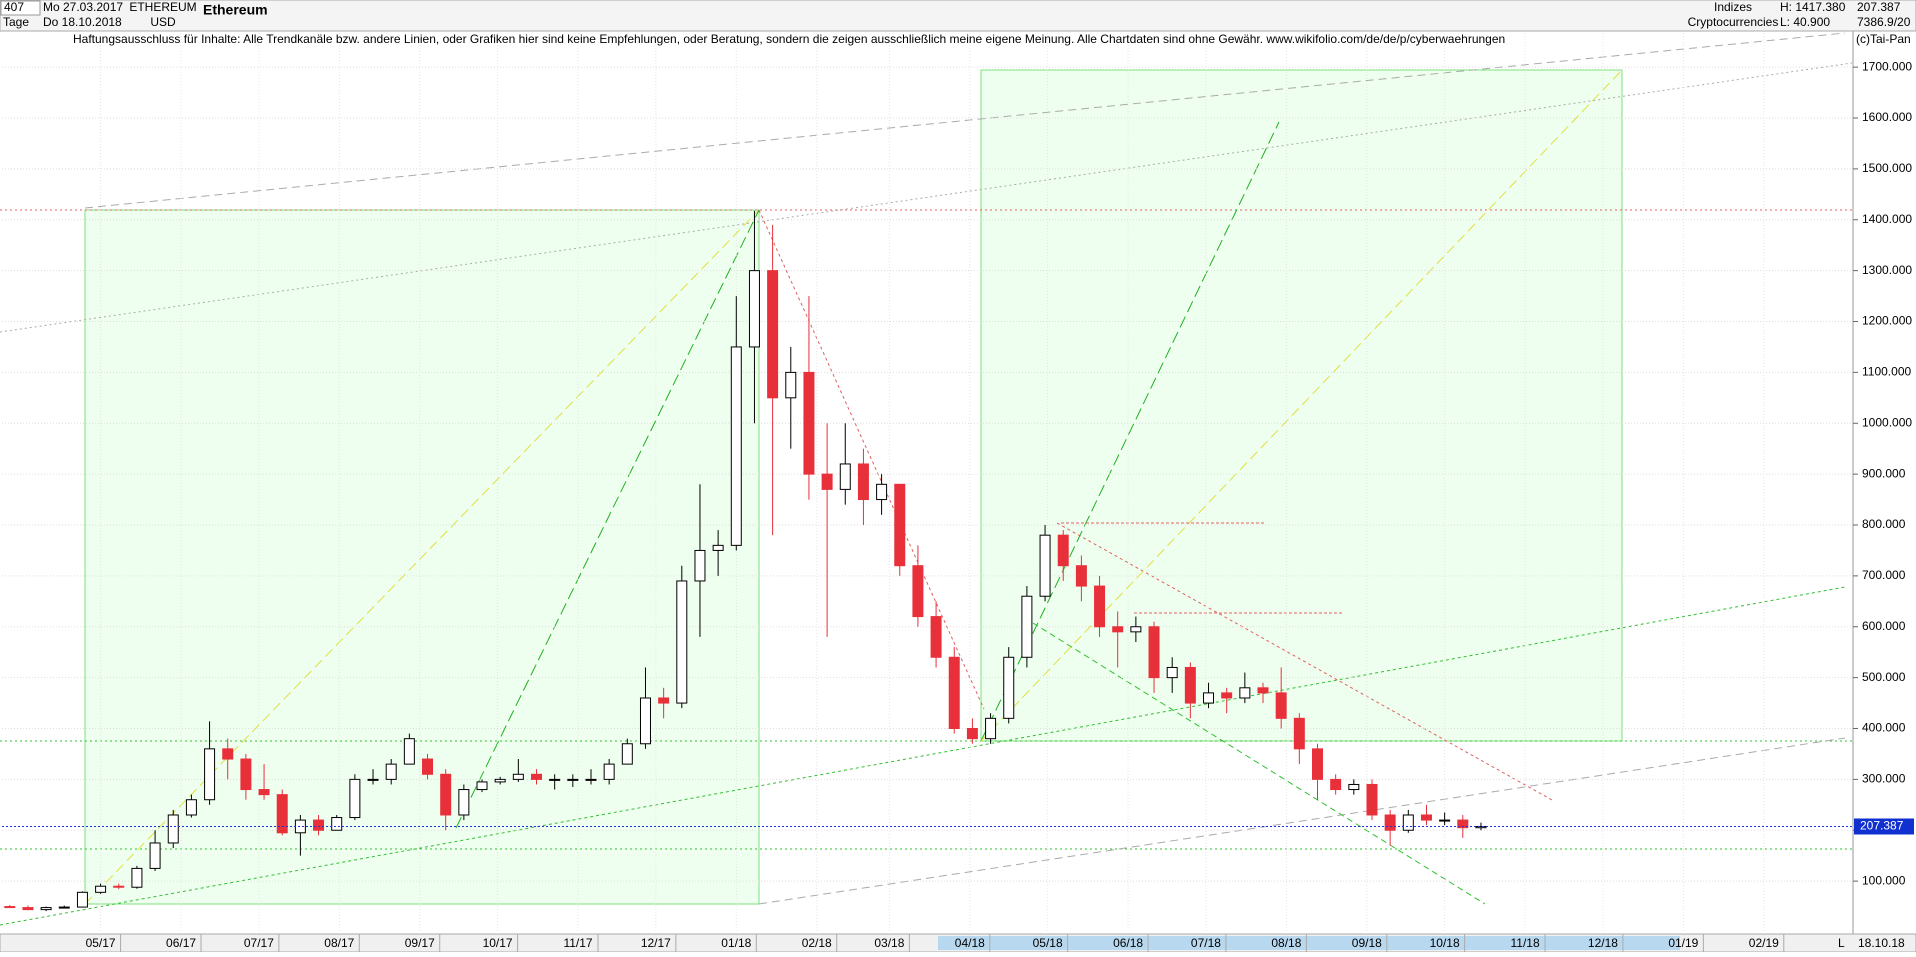  What do you see at coordinates (1286, 943) in the screenshot?
I see `x-tick-label: 08/18` at bounding box center [1286, 943].